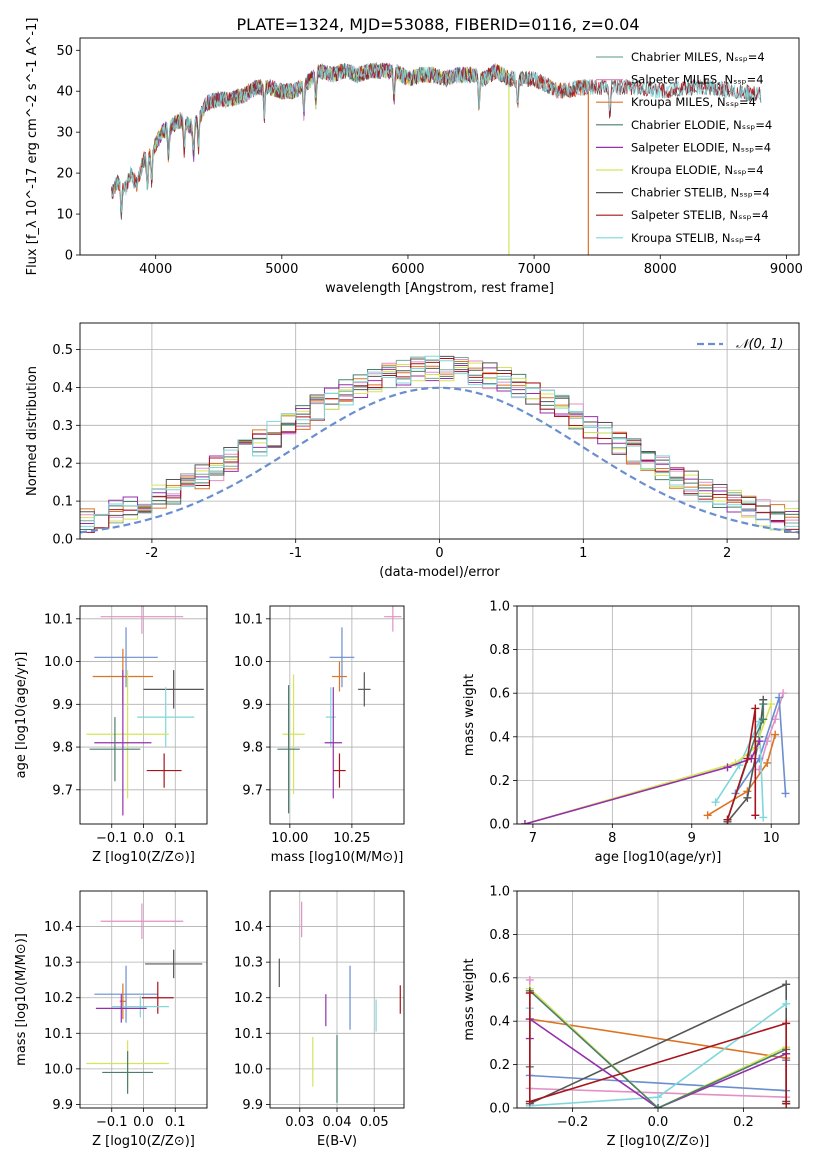 The height and width of the screenshot is (1170, 819). Describe the element at coordinates (660, 269) in the screenshot. I see `x-tick-label: 8000` at that location.